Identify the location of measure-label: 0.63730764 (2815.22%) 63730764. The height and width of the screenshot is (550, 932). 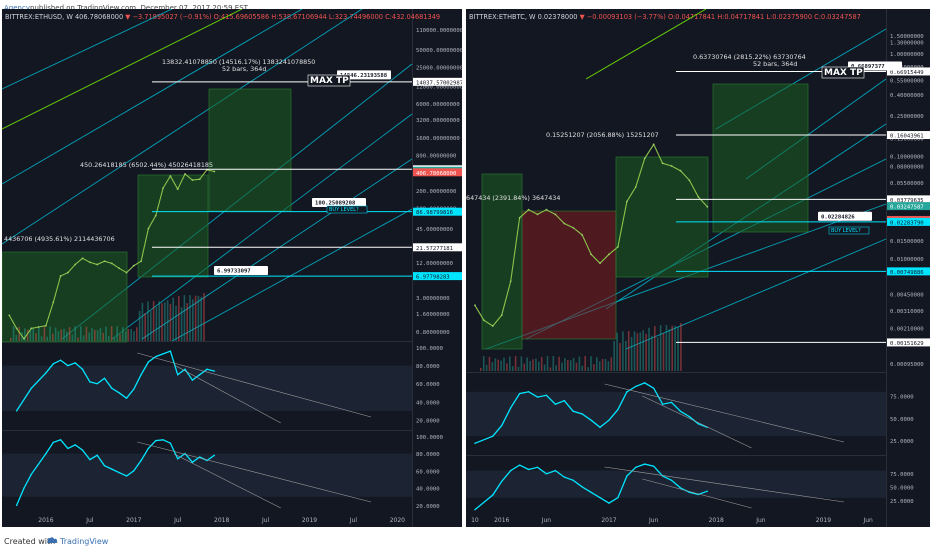
(749, 57).